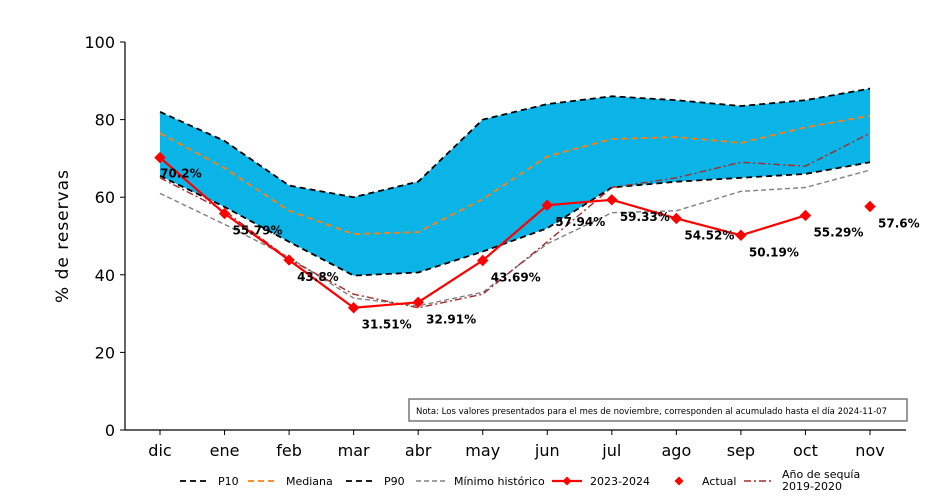 The width and height of the screenshot is (947, 503). What do you see at coordinates (375, 481) in the screenshot?
I see `legend-item-p90: P90` at bounding box center [375, 481].